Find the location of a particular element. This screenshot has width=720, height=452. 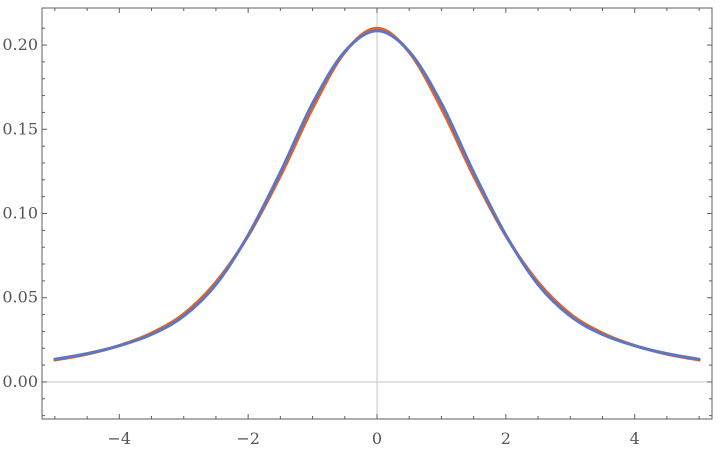

x-tick-label: −2 is located at coordinates (248, 438).